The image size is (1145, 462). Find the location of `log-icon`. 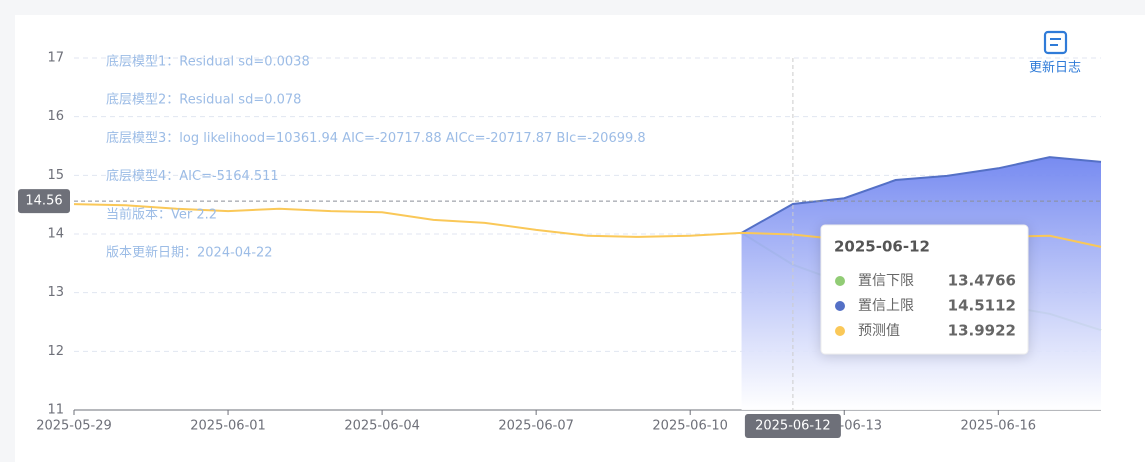

log-icon is located at coordinates (1055, 42).